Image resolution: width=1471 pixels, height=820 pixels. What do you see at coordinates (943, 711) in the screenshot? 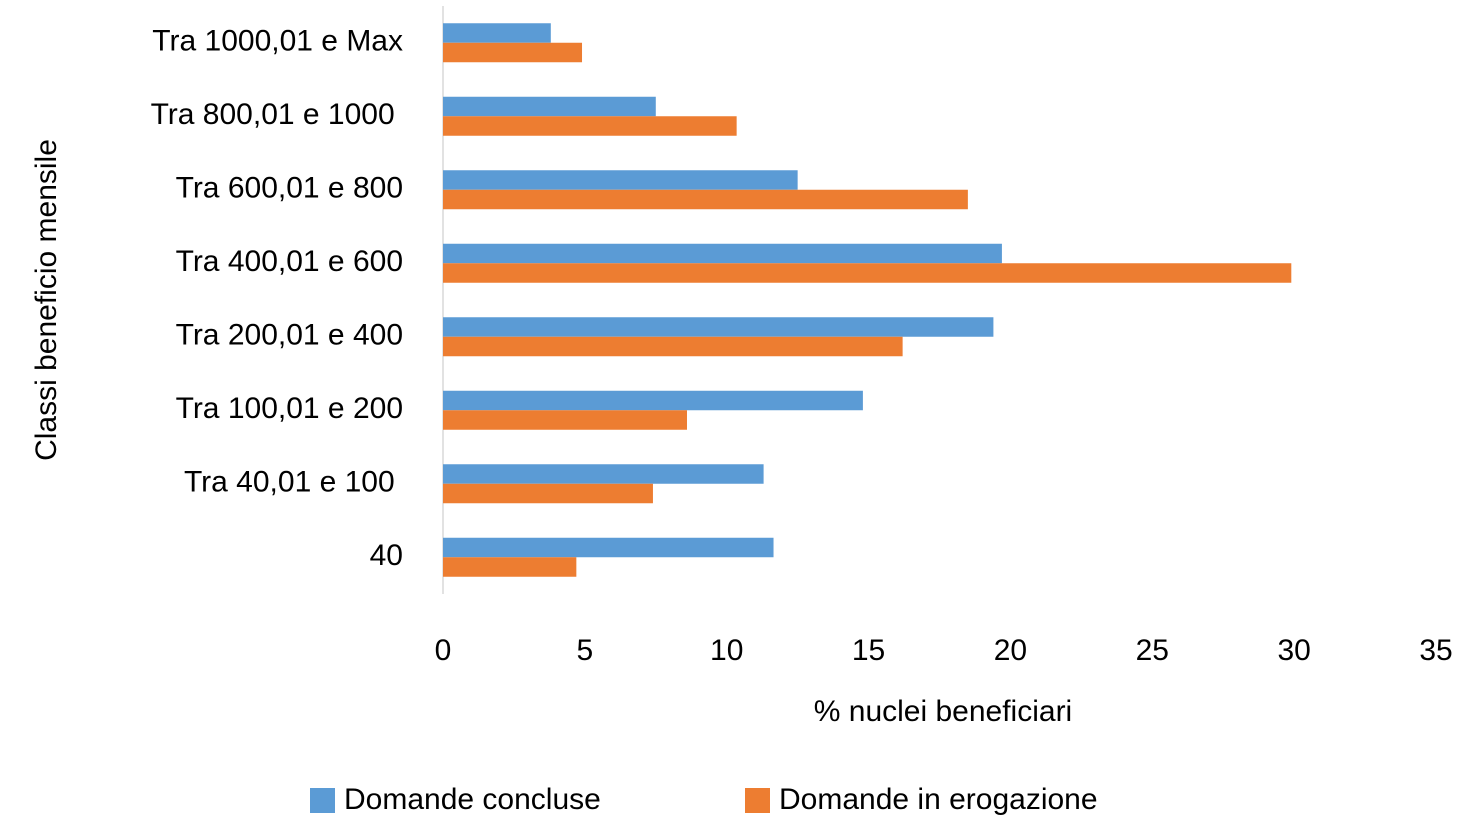
I see `x-axis-label: % nuclei beneficiari` at bounding box center [943, 711].